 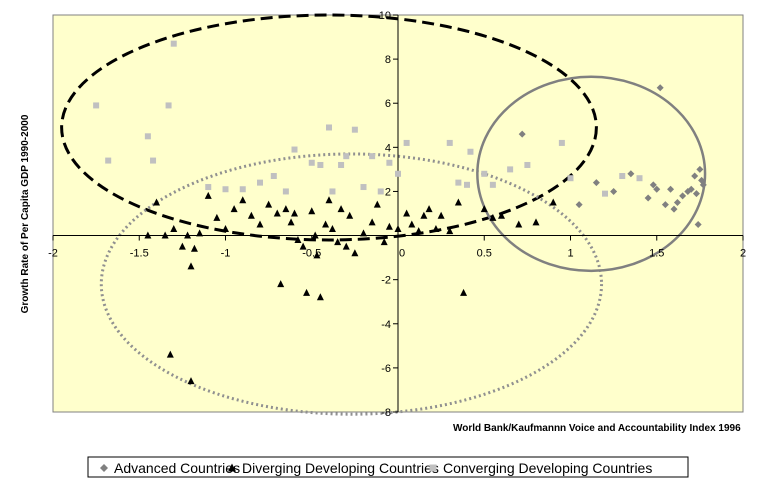 What do you see at coordinates (386, 325) in the screenshot?
I see `y-tick-label: -4` at bounding box center [386, 325].